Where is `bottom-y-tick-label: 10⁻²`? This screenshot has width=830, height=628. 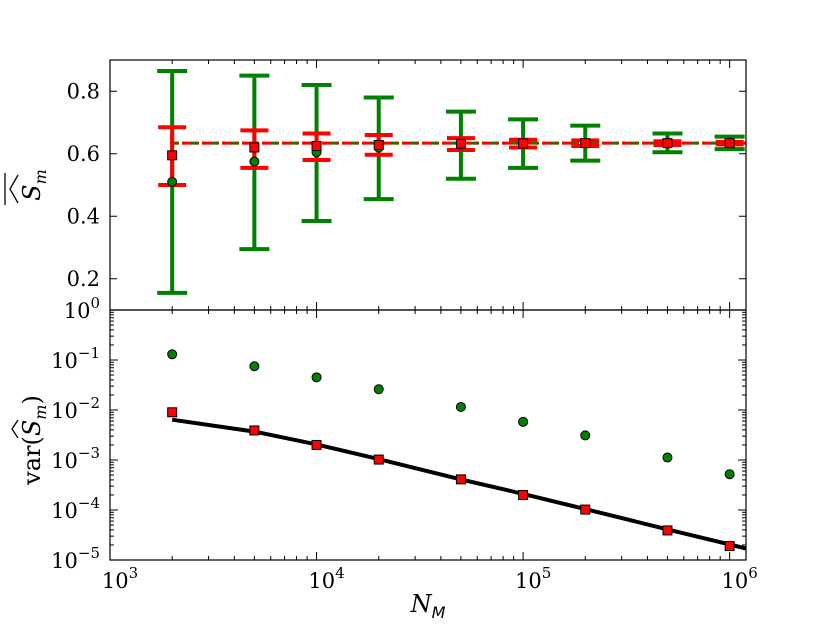
bottom-y-tick-label: 10⁻² is located at coordinates (75, 408).